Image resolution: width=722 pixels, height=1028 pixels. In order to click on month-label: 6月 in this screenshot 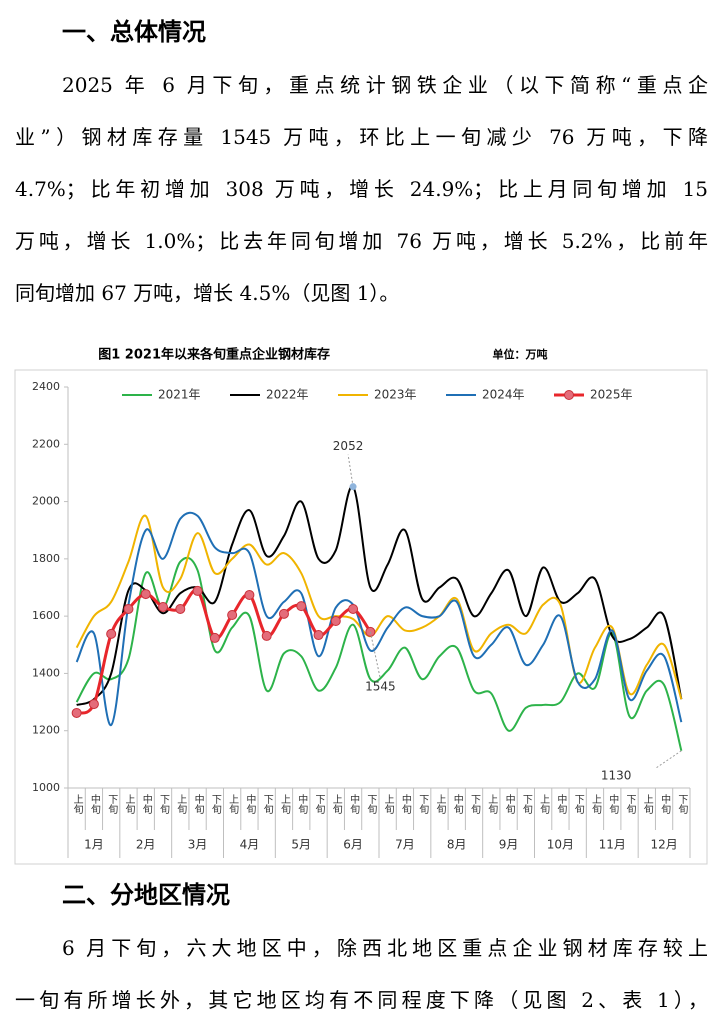, I will do `click(353, 845)`.